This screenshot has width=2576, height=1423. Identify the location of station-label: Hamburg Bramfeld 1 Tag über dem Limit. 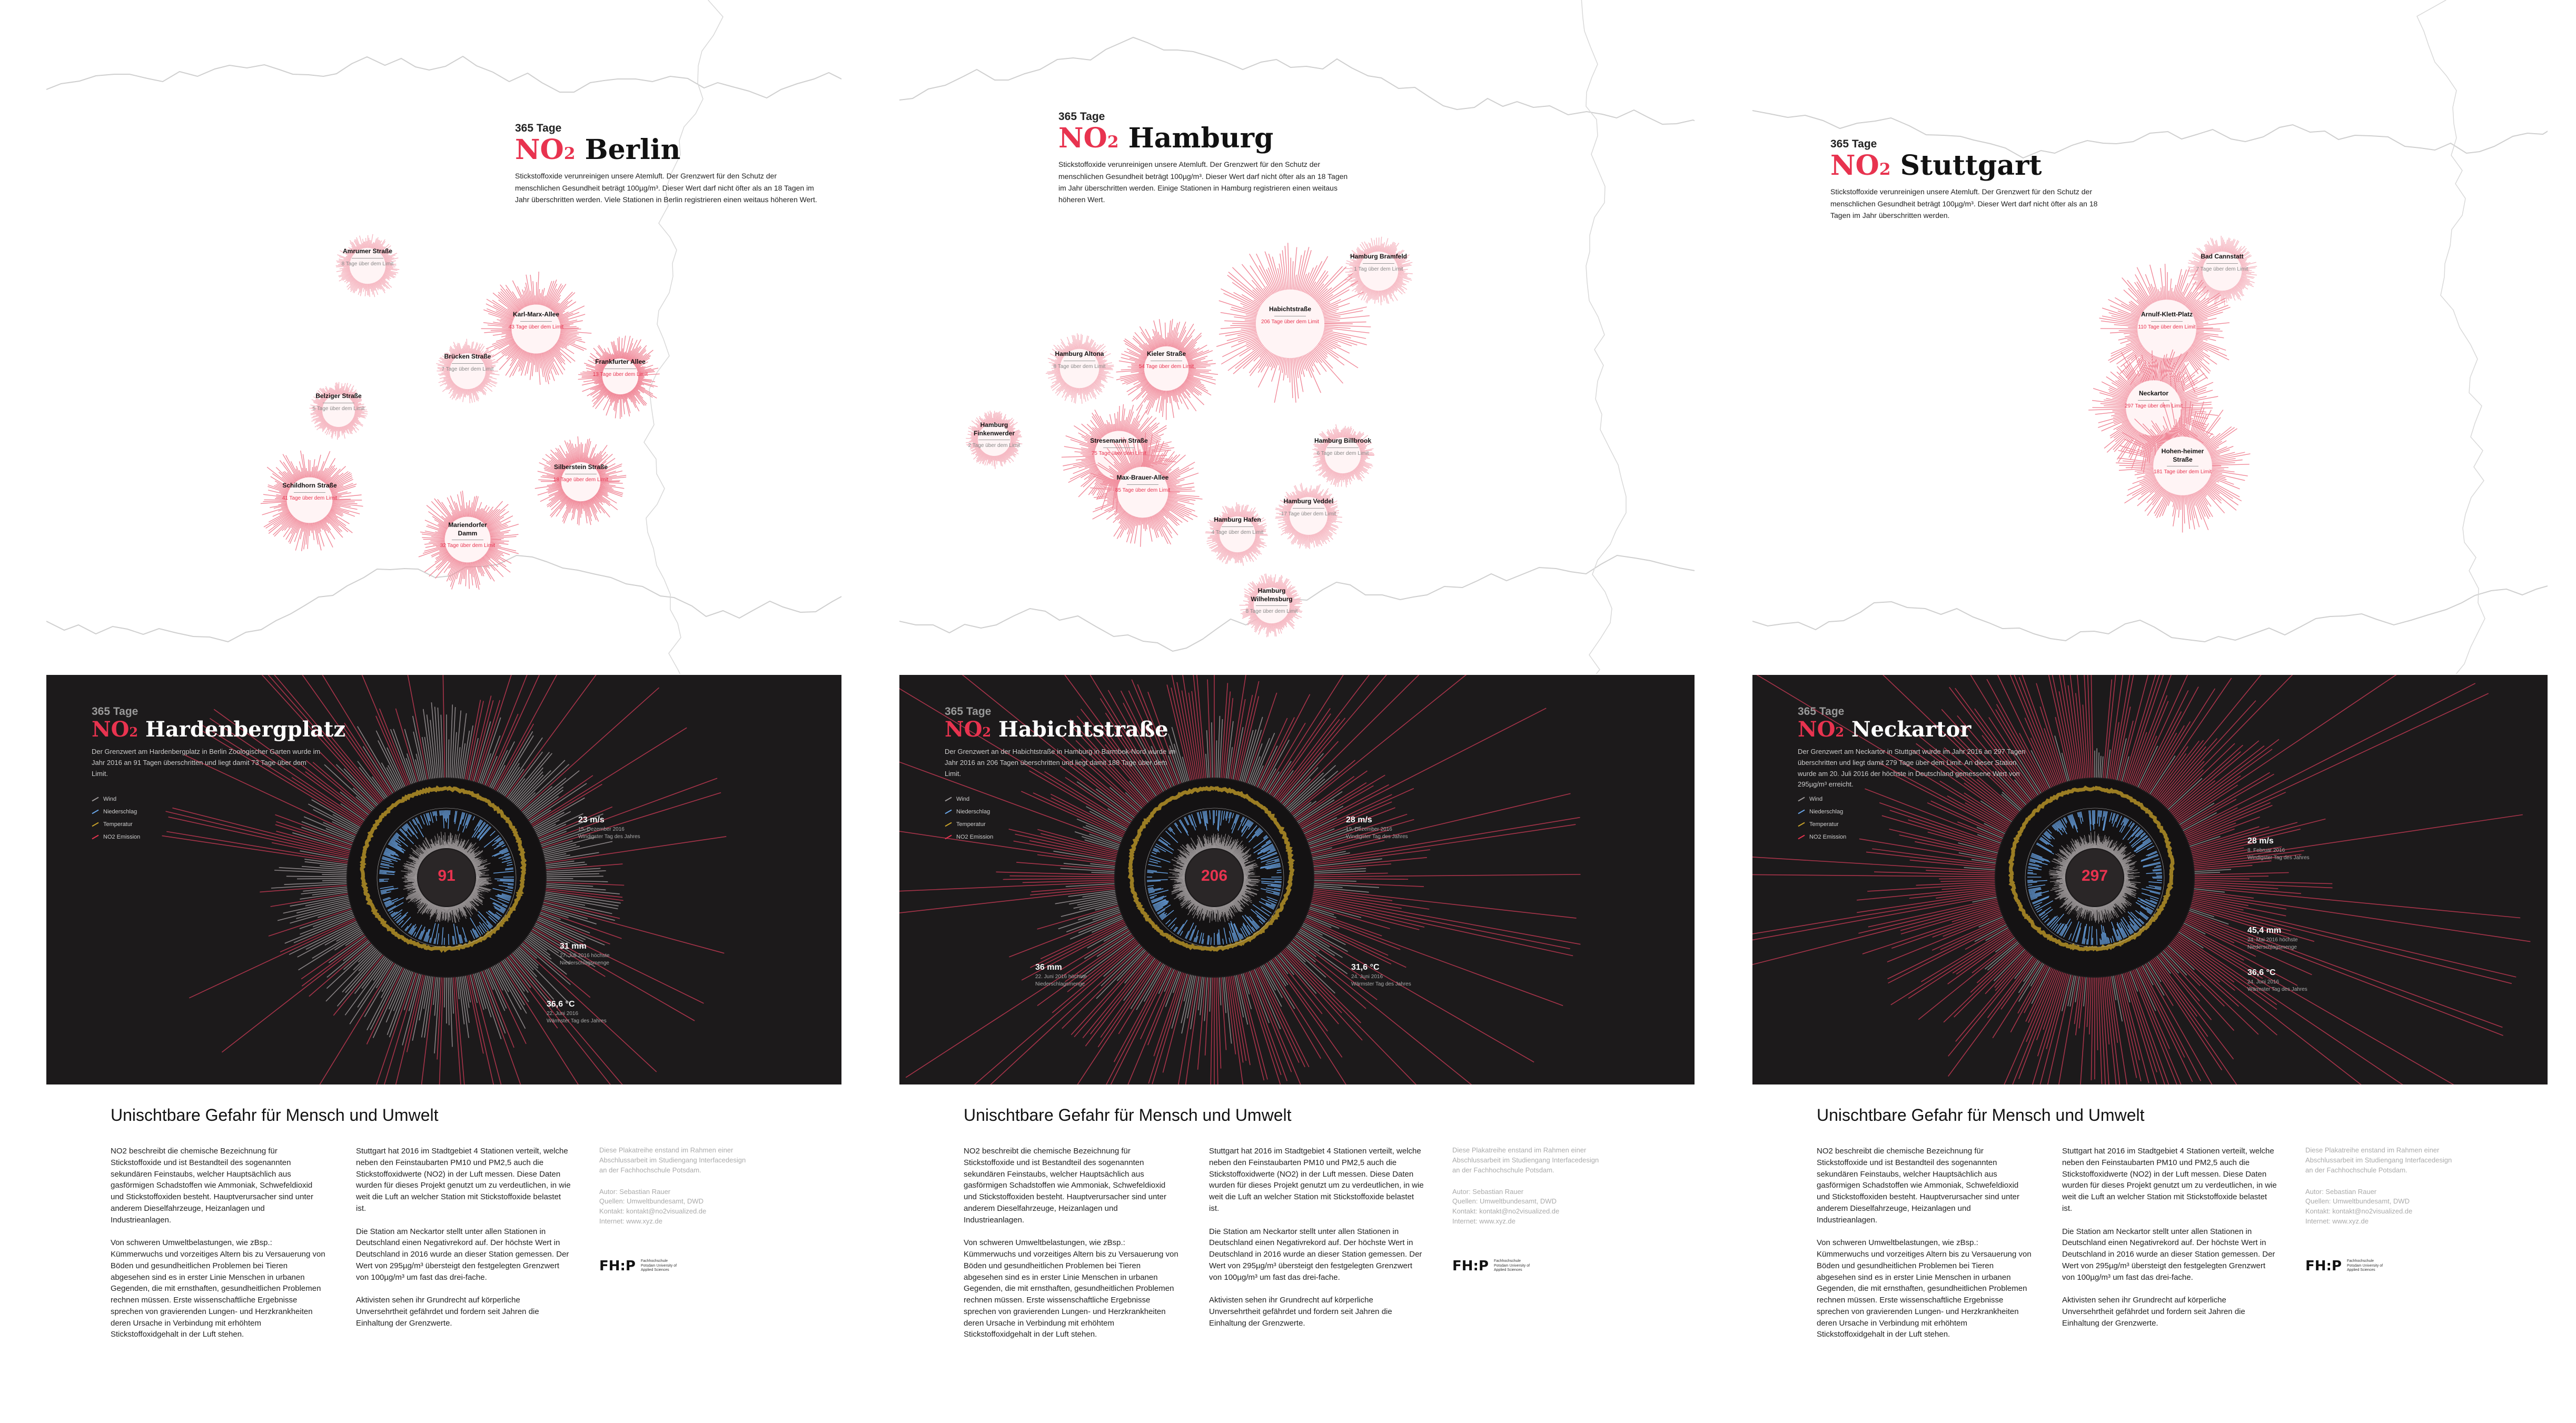
(1379, 263).